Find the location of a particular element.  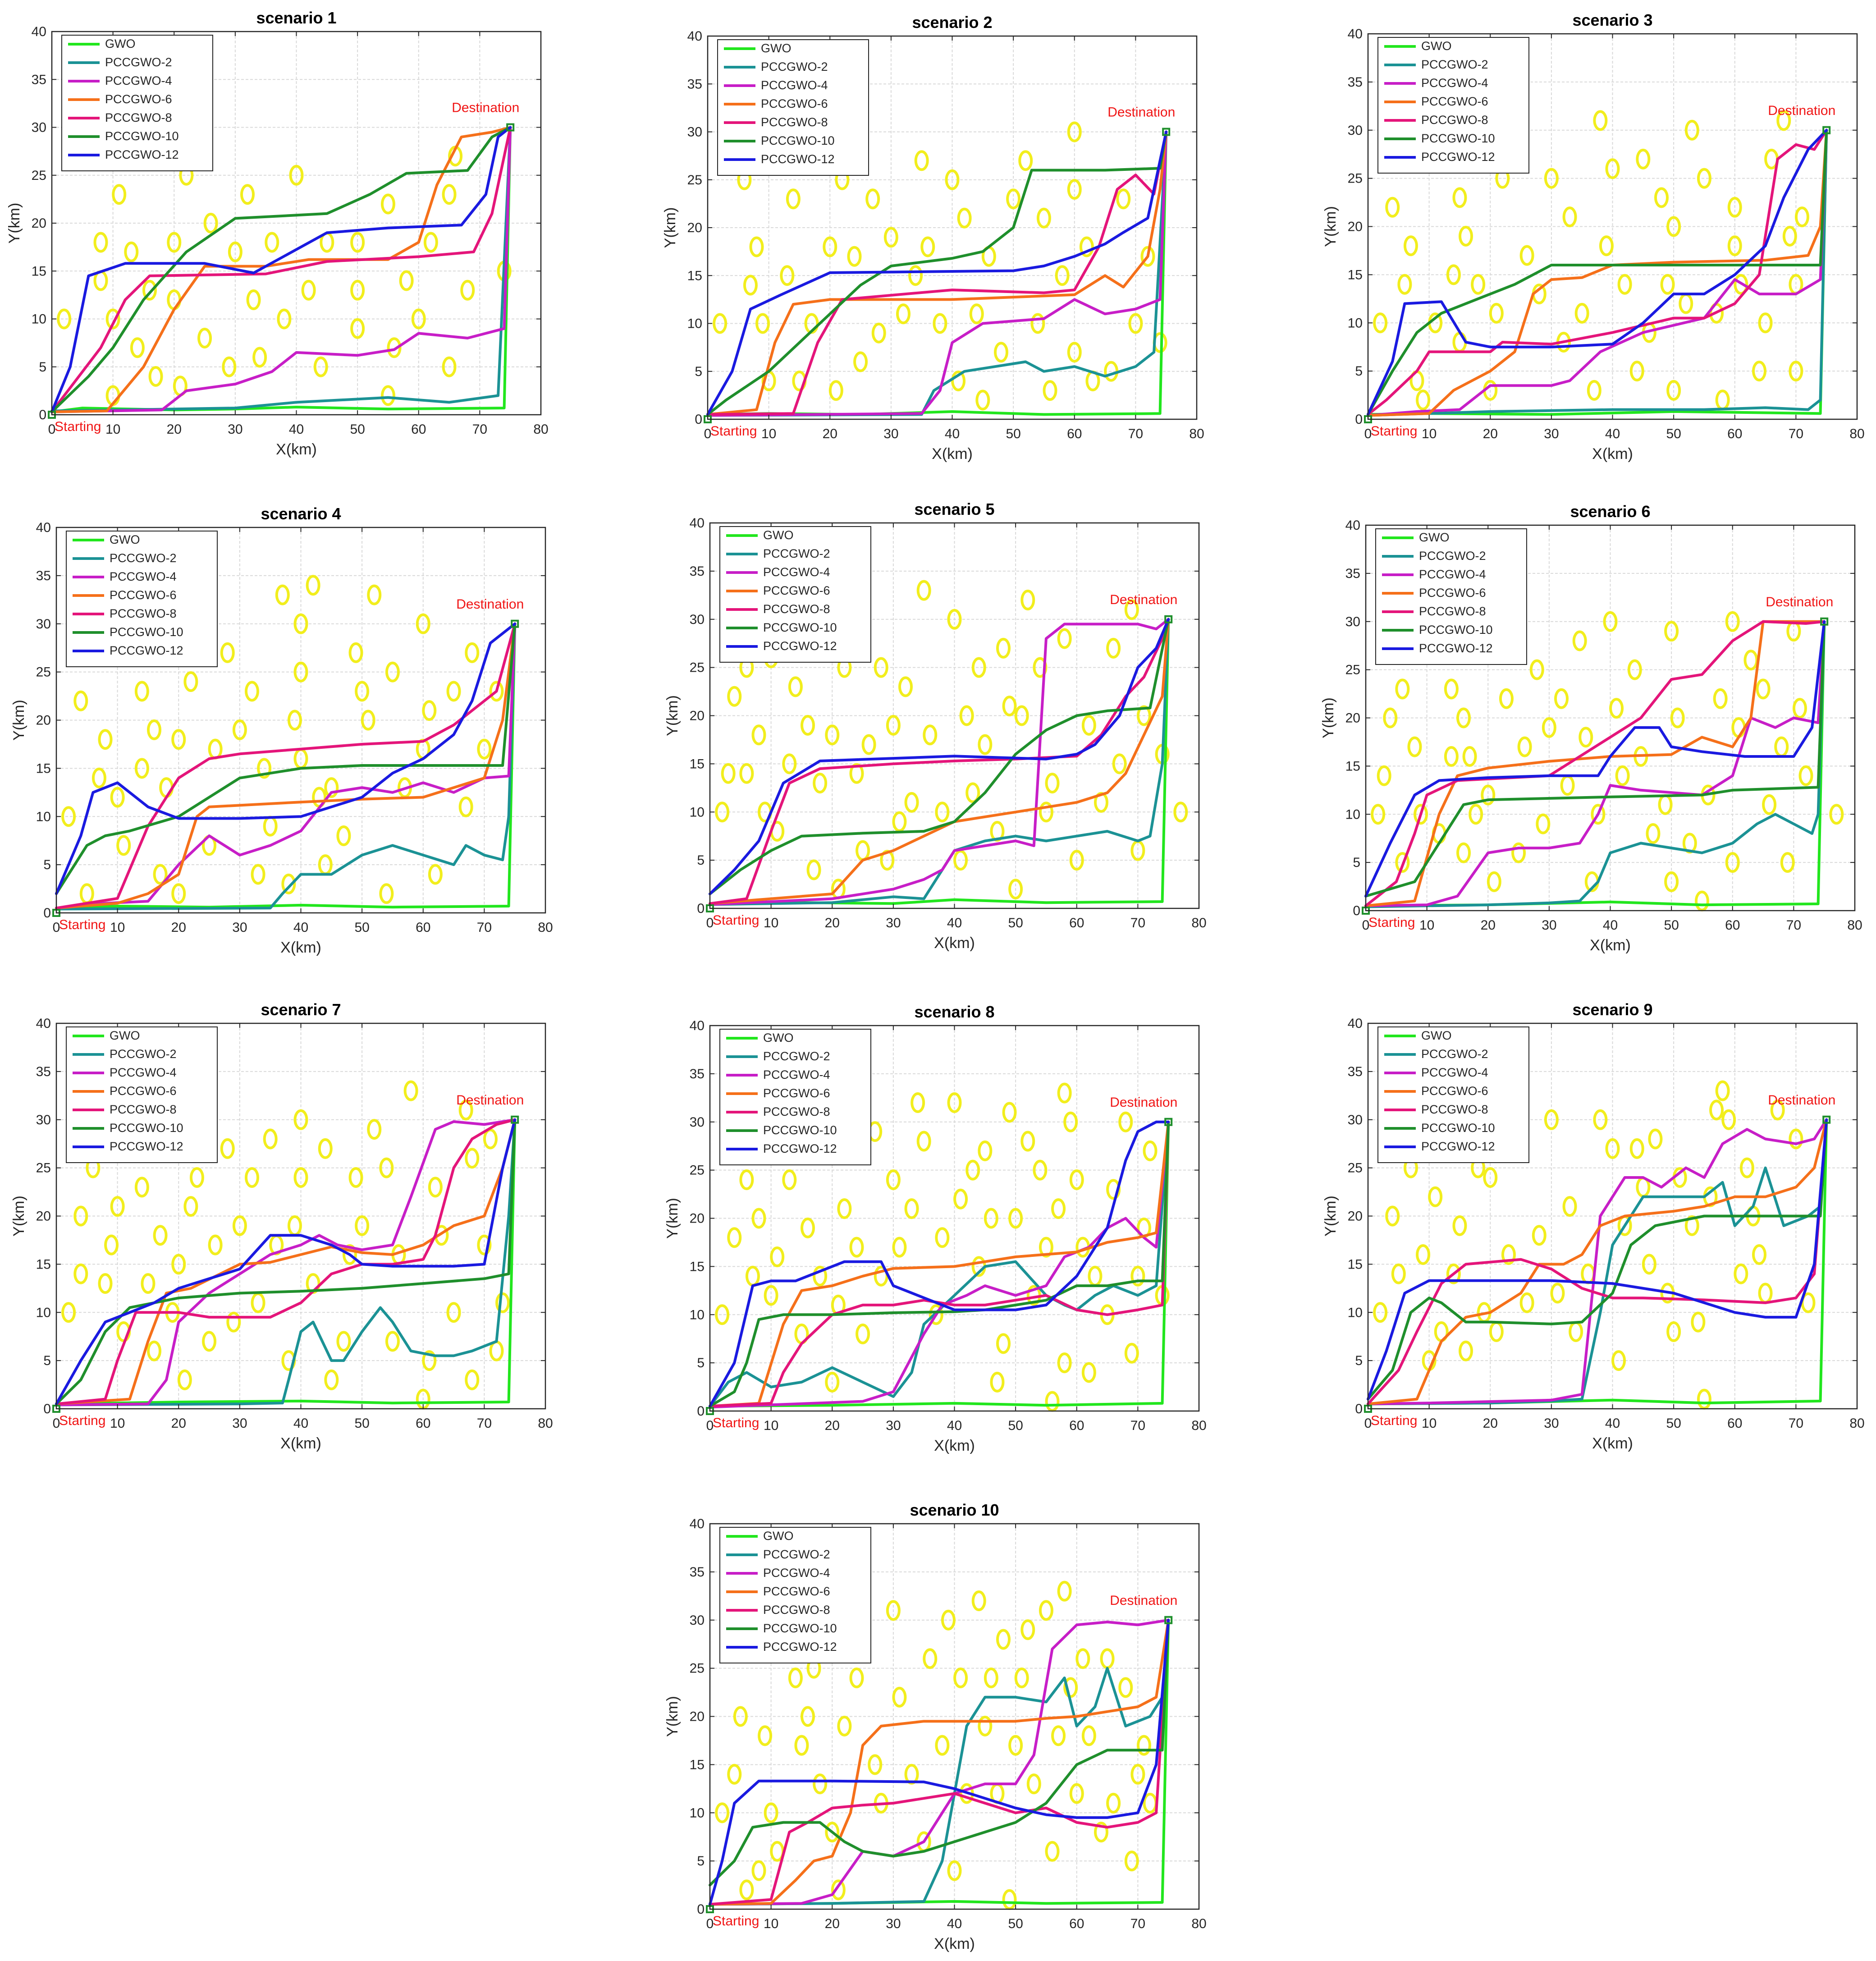

legend-label: PCCGWO-10 is located at coordinates (146, 632).